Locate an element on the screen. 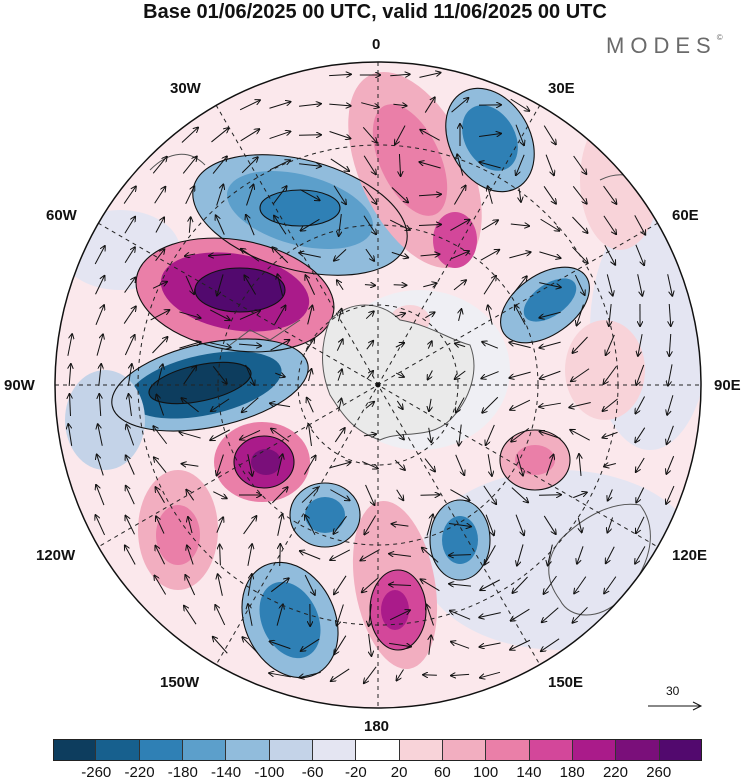 The image size is (750, 783). lon-label-30e: 30E is located at coordinates (561, 88).